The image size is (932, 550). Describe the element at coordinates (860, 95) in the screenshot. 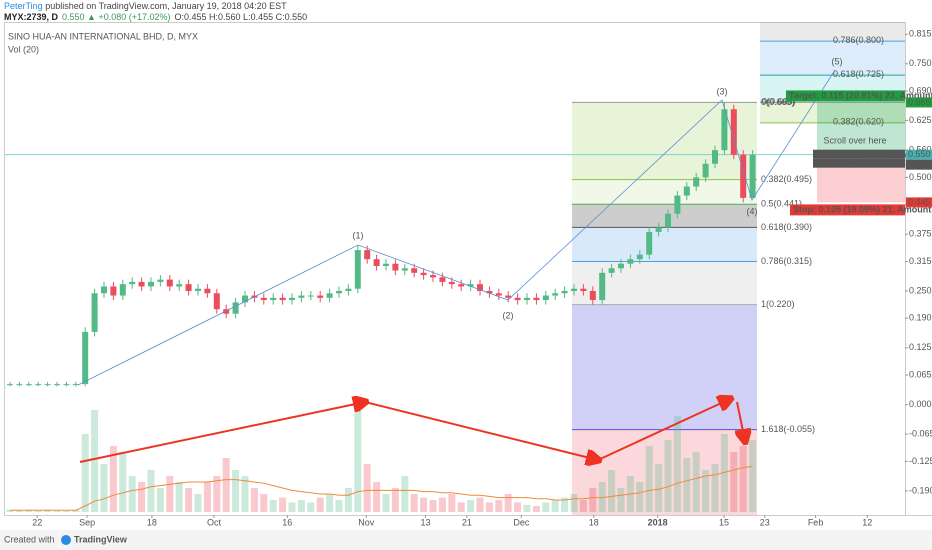

I see `target-label: Target: 0.115 (20.91%) 23, Amount:` at that location.